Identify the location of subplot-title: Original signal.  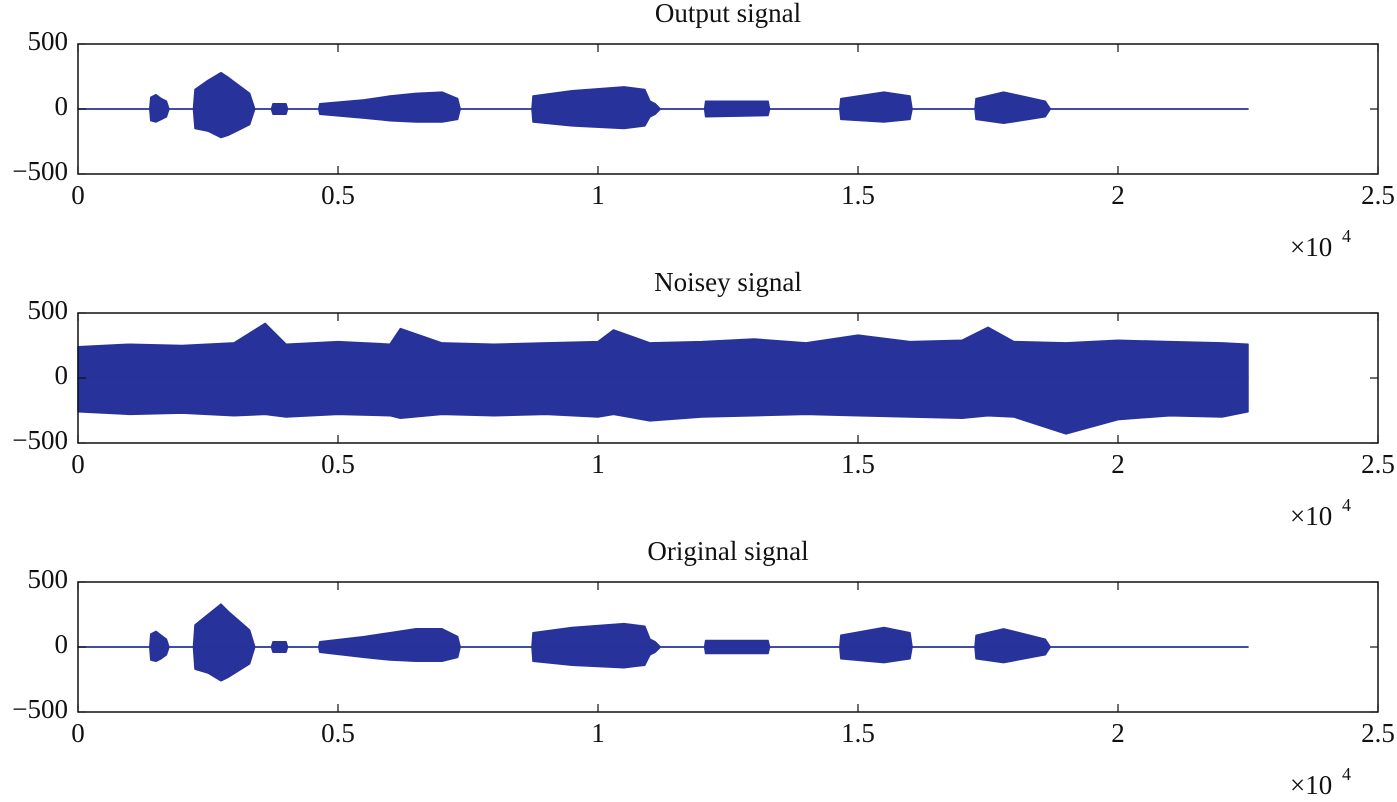
(727, 551).